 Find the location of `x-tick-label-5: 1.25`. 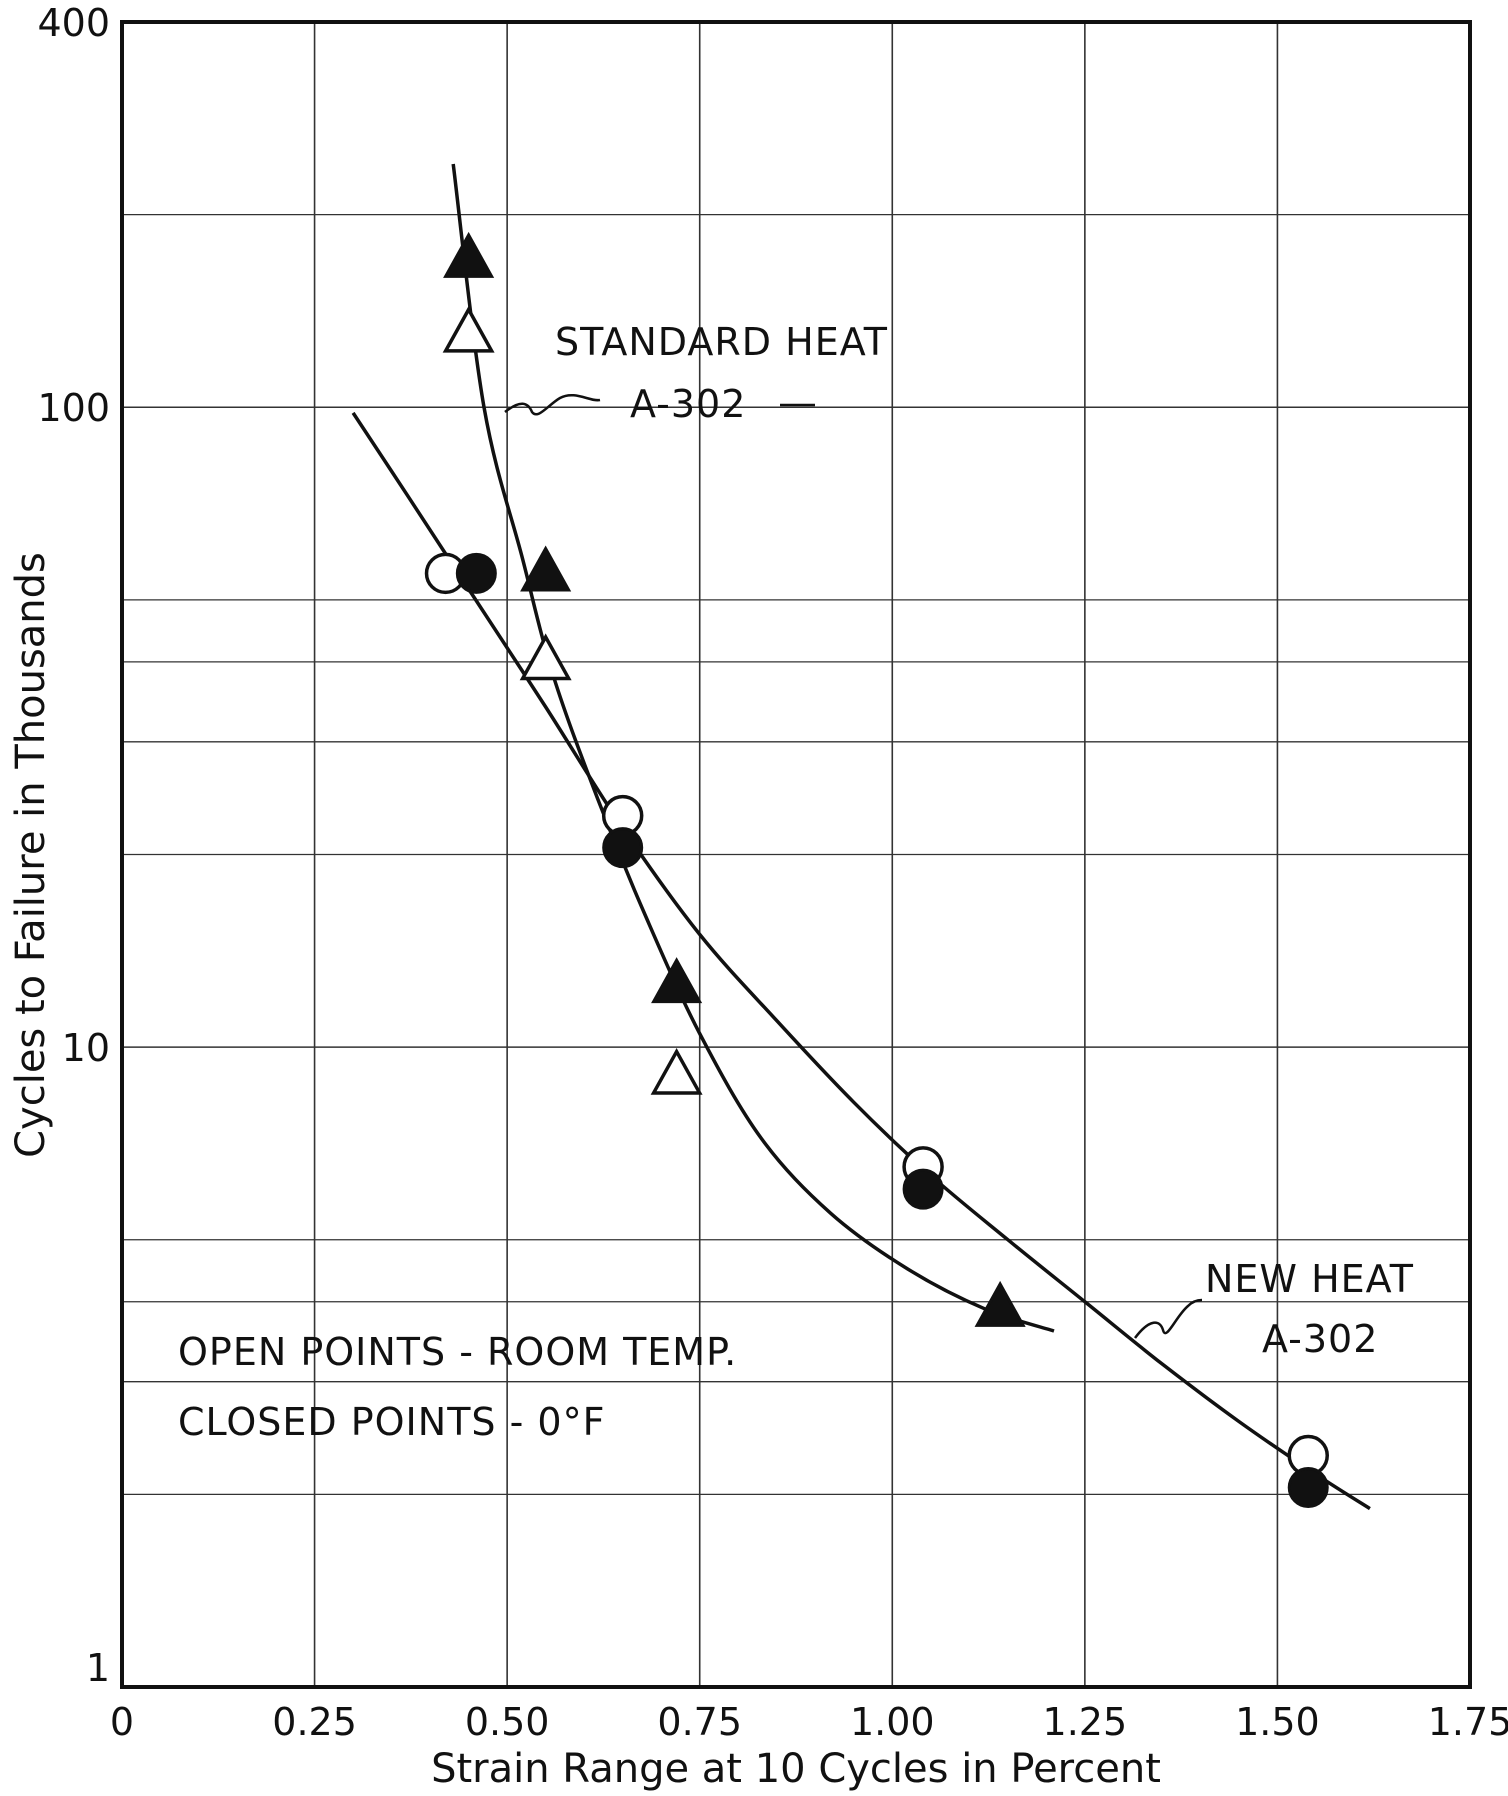

x-tick-label-5: 1.25 is located at coordinates (1085, 1722).